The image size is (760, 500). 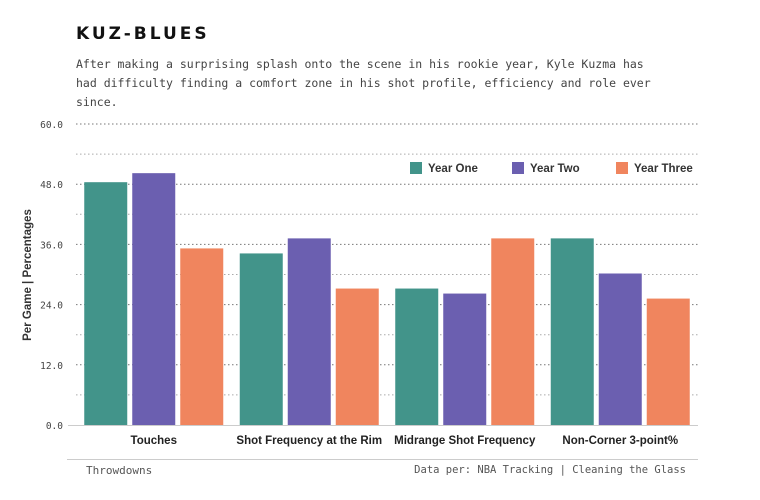 What do you see at coordinates (555, 169) in the screenshot?
I see `legend-label: Year Two` at bounding box center [555, 169].